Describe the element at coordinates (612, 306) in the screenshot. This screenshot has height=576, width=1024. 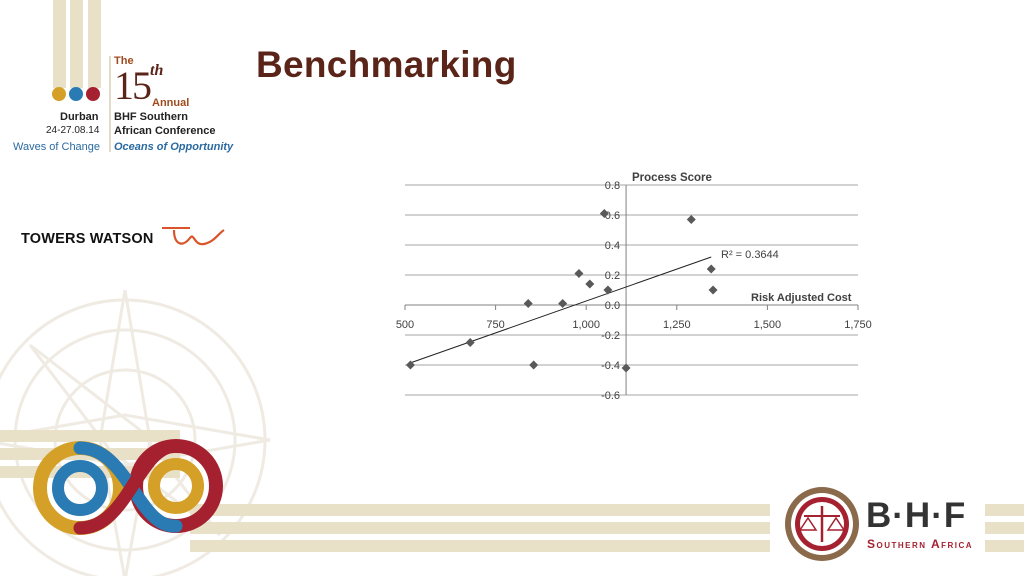
I see `y-tick-label: 0.0` at that location.